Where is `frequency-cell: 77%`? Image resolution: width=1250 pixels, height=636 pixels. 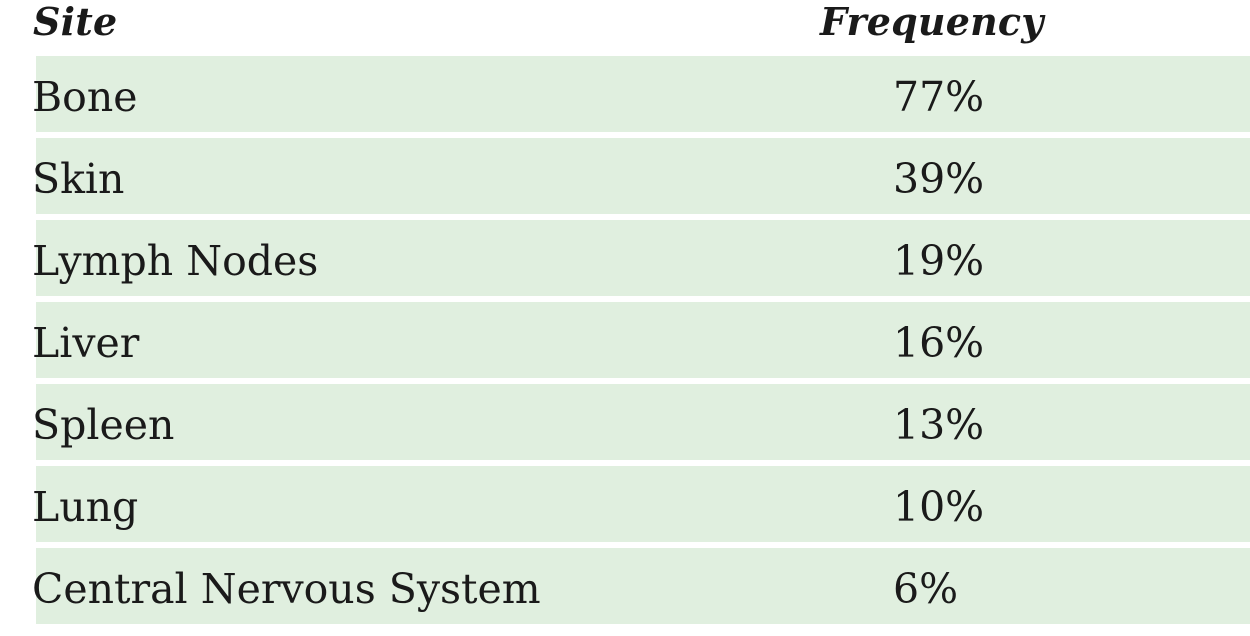
frequency-cell: 77% is located at coordinates (939, 97).